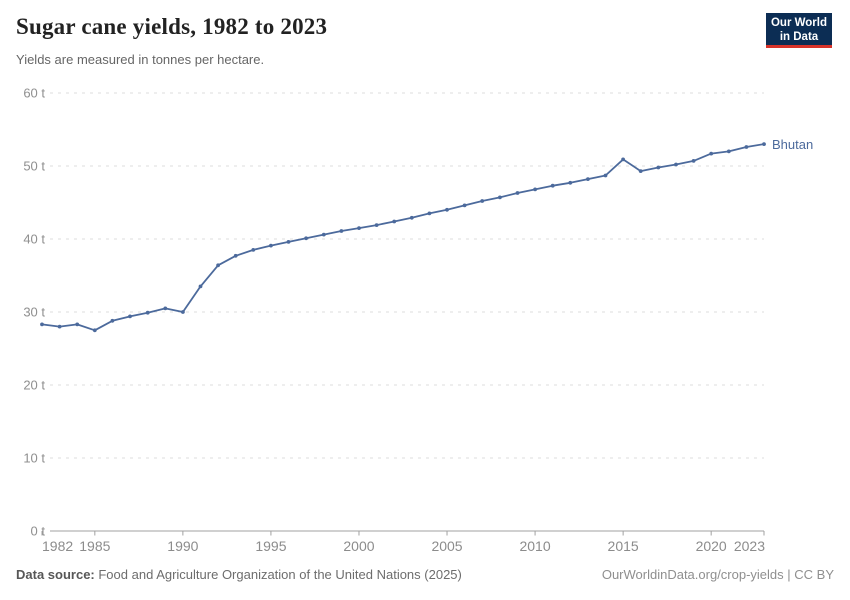  What do you see at coordinates (749, 546) in the screenshot?
I see `x-axis-tick-label: 2023` at bounding box center [749, 546].